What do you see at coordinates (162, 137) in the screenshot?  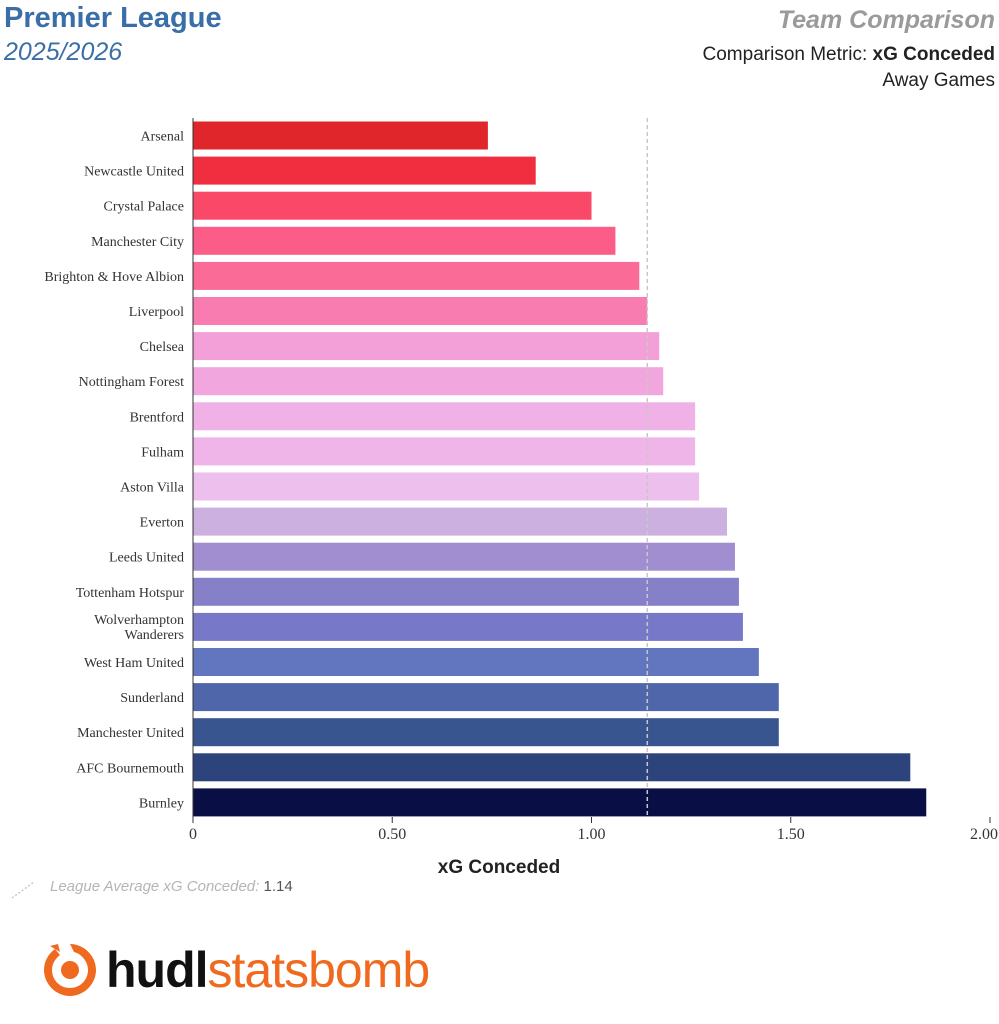 I see `team-label: Arsenal` at bounding box center [162, 137].